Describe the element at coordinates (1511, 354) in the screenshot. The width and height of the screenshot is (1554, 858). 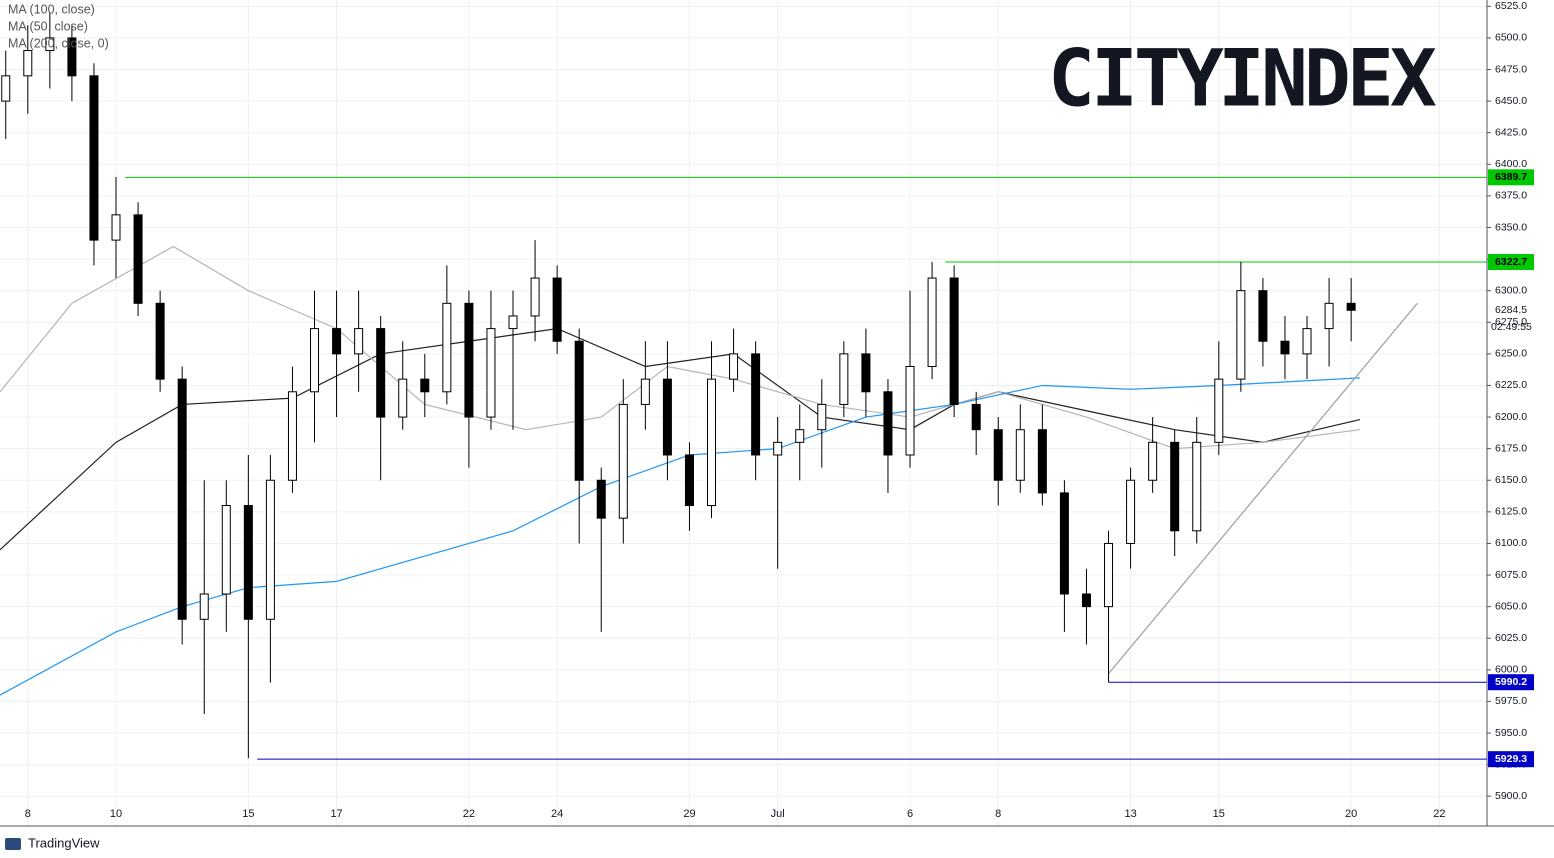
I see `y-tick-label: 6250.0` at that location.